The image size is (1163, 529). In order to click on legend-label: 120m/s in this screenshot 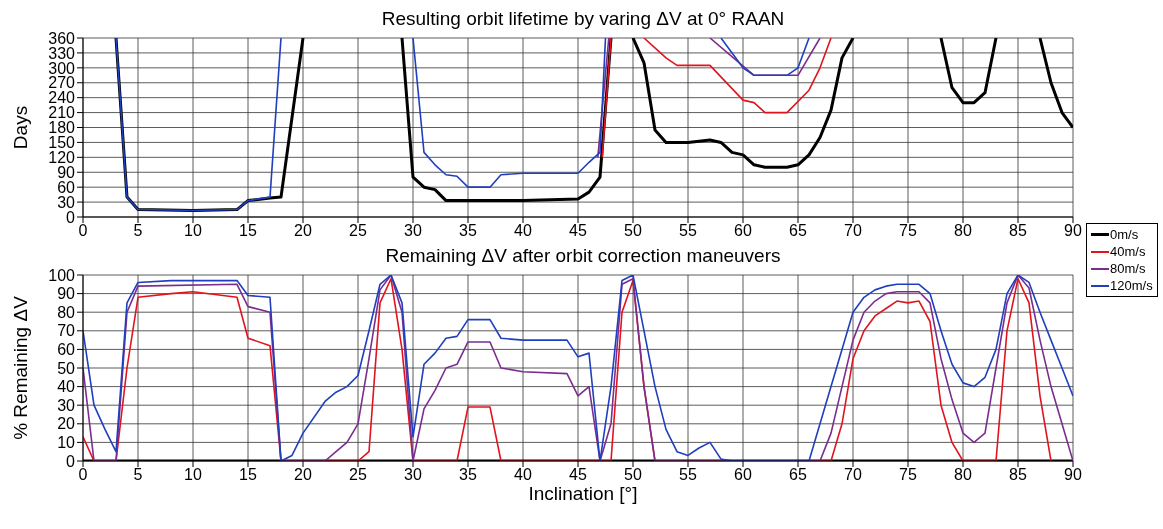, I will do `click(1131, 285)`.